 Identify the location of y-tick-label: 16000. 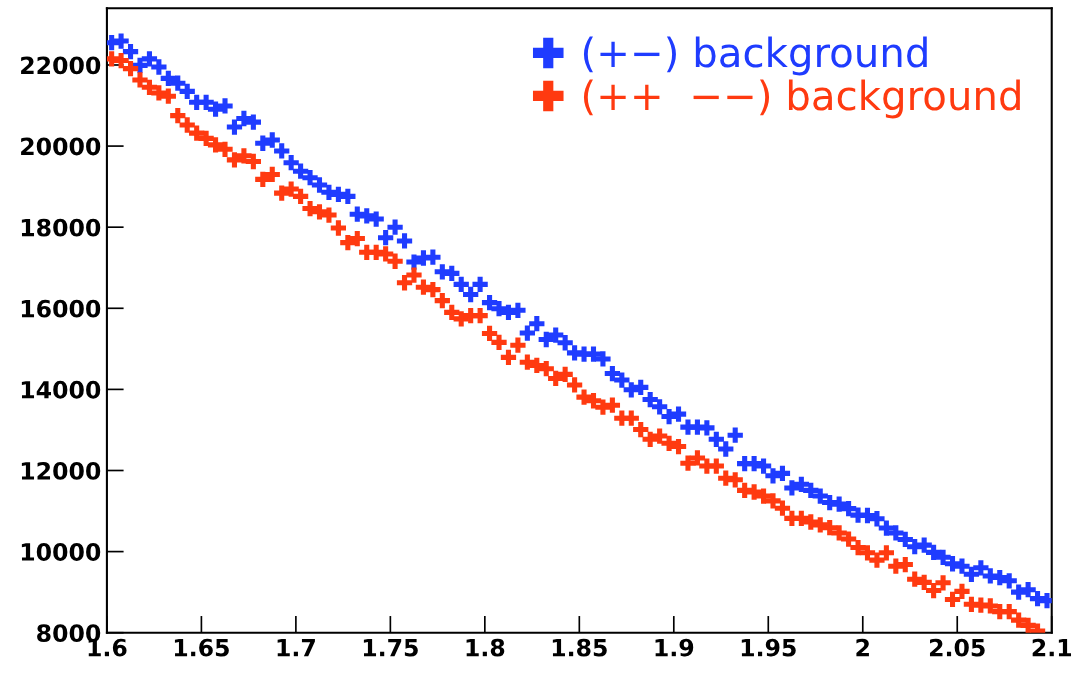
(61, 308).